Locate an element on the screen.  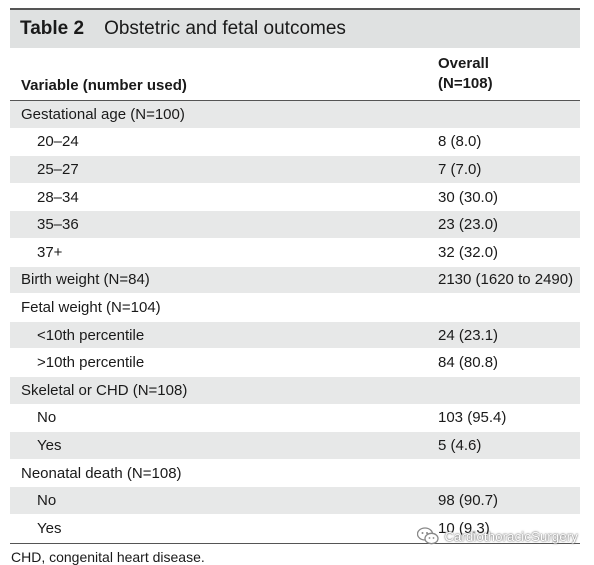
row-label: Fetal weight (N=104) is located at coordinates (91, 307).